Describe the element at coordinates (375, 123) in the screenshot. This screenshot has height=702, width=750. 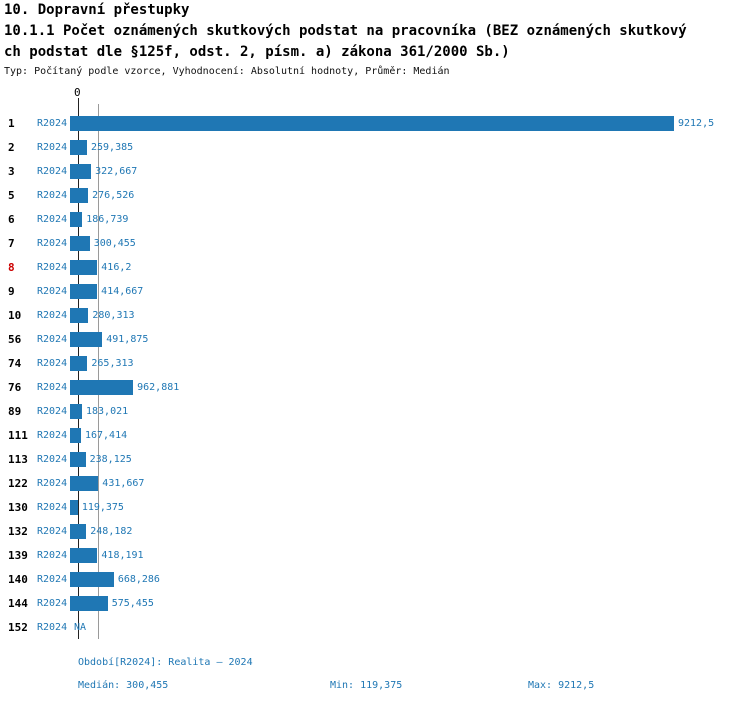
I see `chart-row: 1 R2024 9212,5` at that location.